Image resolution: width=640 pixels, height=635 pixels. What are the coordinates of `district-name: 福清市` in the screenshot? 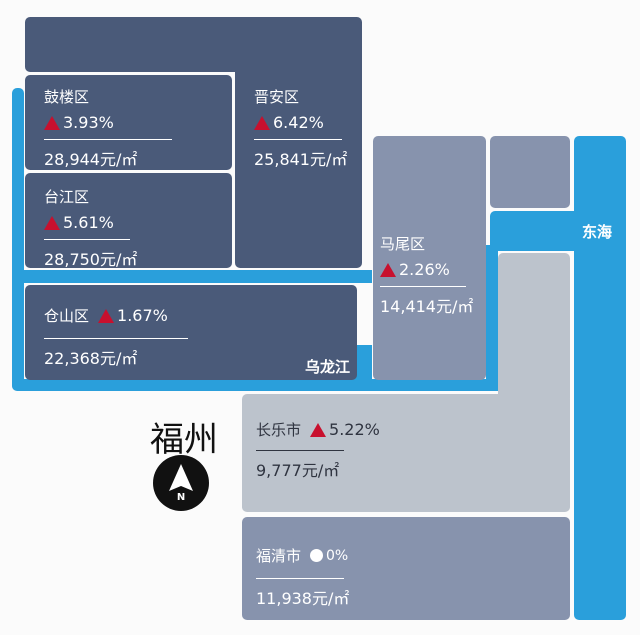 It's located at (279, 556).